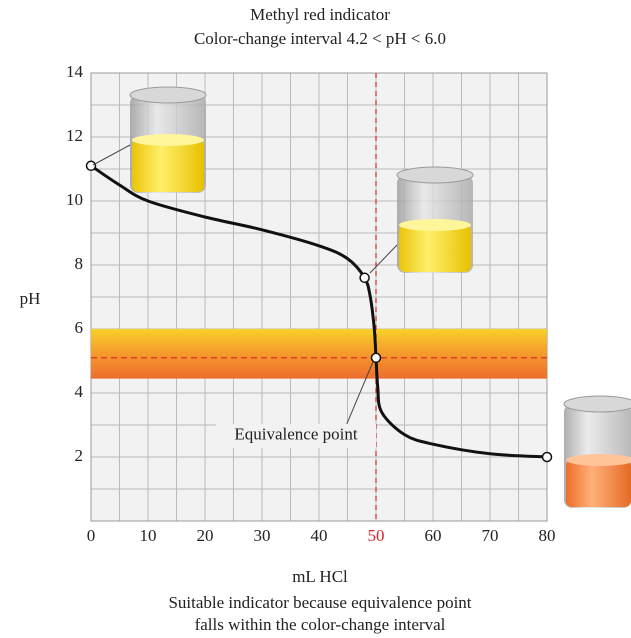  What do you see at coordinates (79, 327) in the screenshot?
I see `y-tick-label: 6` at bounding box center [79, 327].